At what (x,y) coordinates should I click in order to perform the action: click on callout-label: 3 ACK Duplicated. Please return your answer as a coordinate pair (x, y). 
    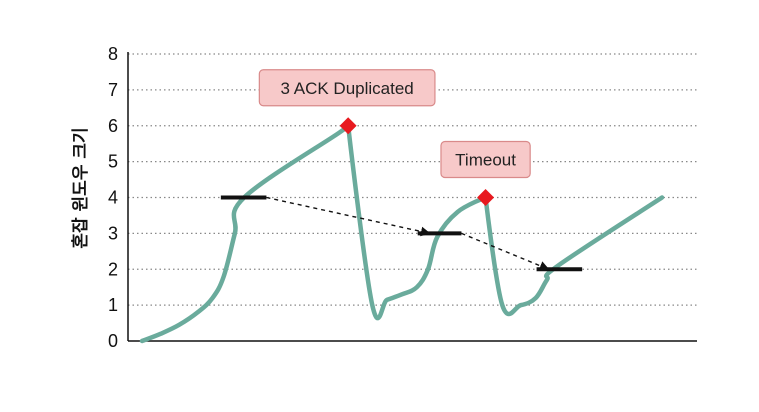
    Looking at the image, I should click on (347, 88).